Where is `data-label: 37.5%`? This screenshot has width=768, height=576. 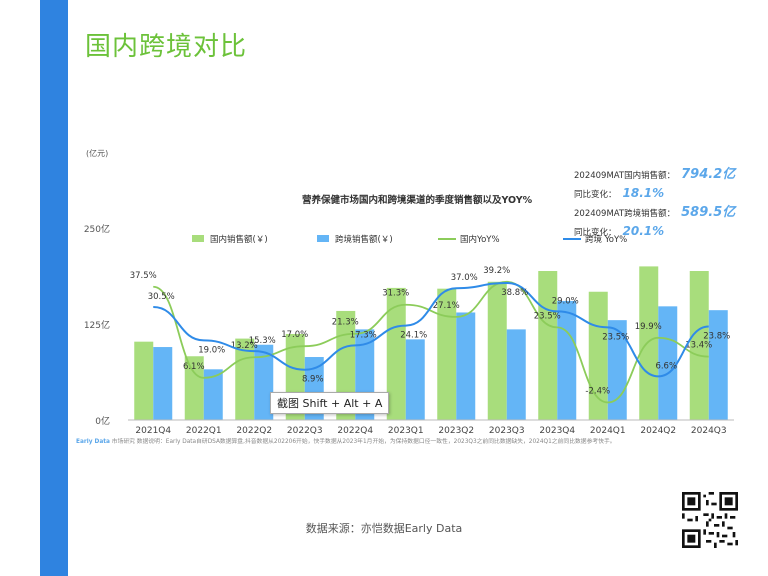 data-label: 37.5% is located at coordinates (143, 276).